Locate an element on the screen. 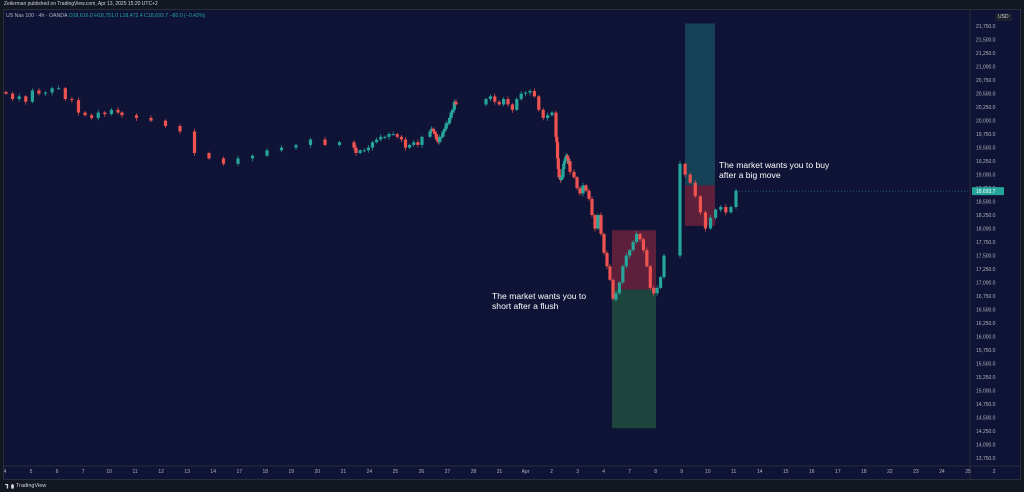 The width and height of the screenshot is (1024, 492). x-tick-label: 8 is located at coordinates (655, 472).